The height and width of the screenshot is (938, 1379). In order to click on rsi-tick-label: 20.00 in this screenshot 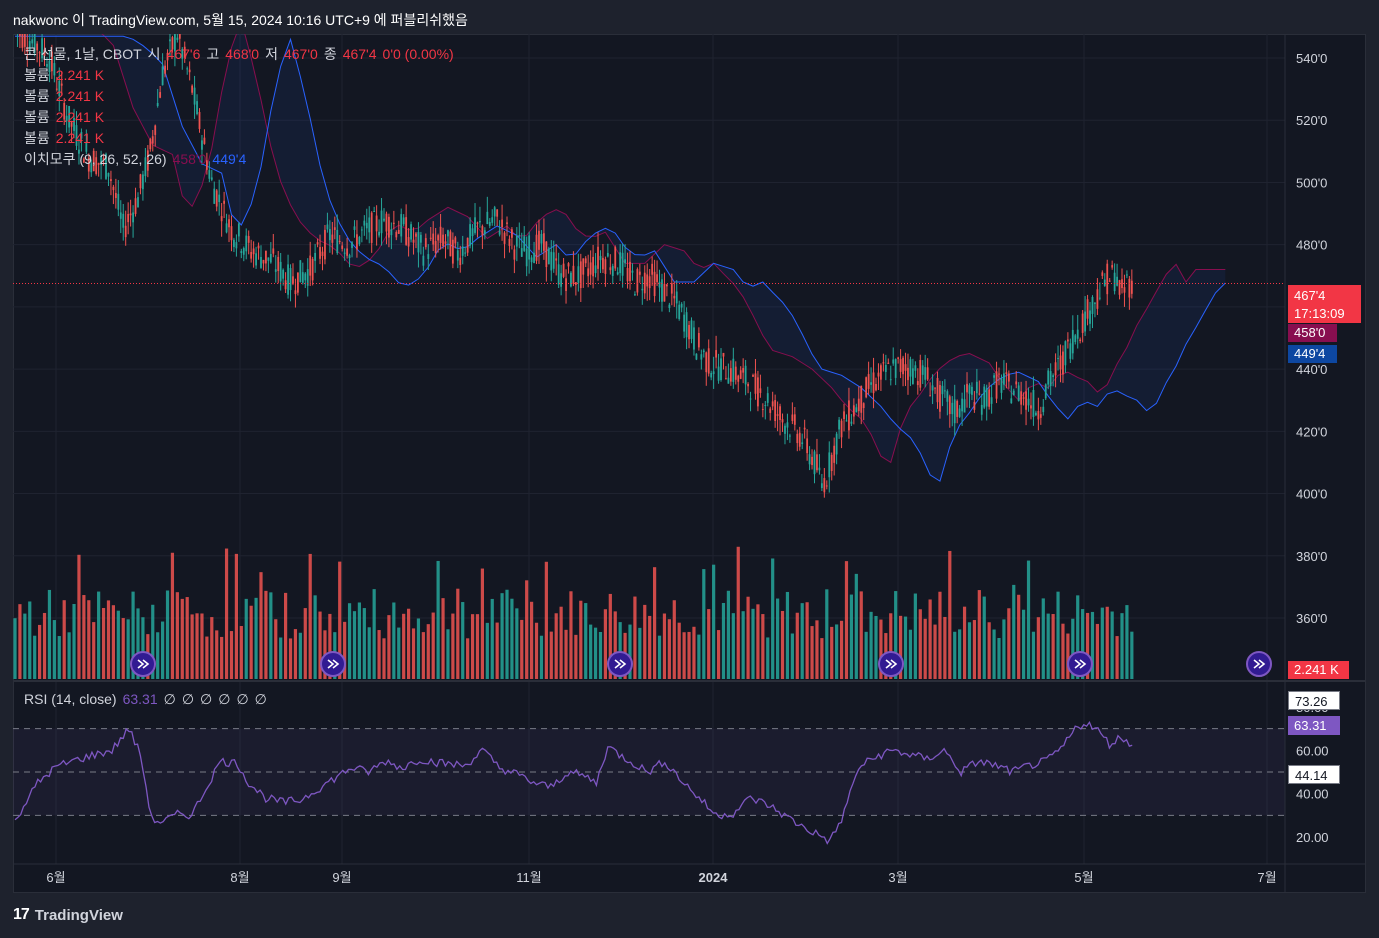, I will do `click(1312, 837)`.